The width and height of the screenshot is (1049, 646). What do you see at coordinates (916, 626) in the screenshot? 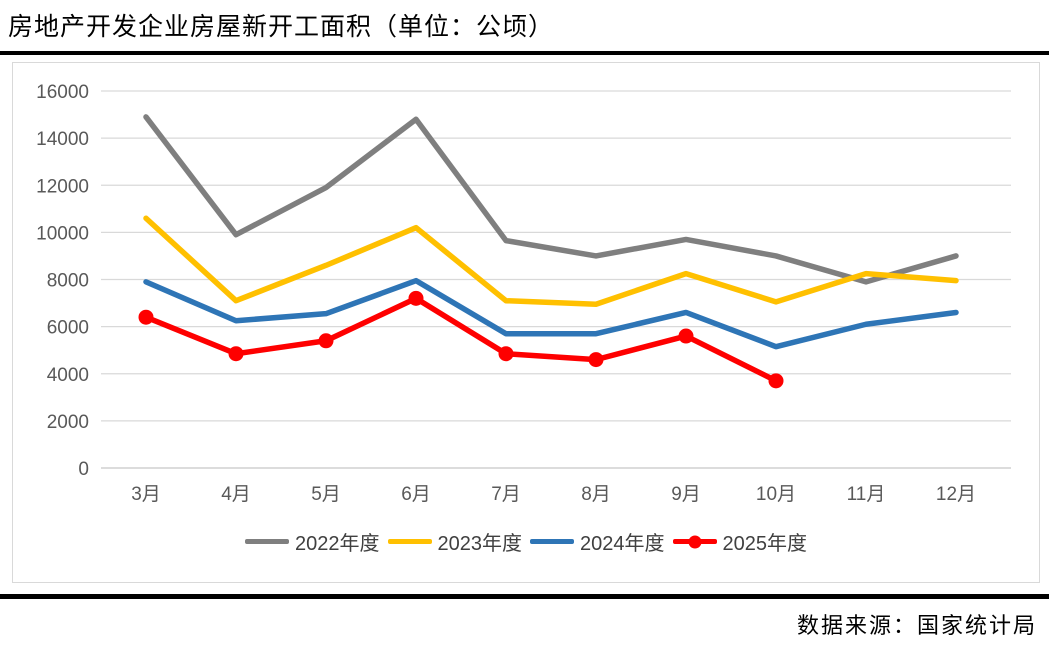
I see `data-source-label: 数据来源：国家统计局` at bounding box center [916, 626].